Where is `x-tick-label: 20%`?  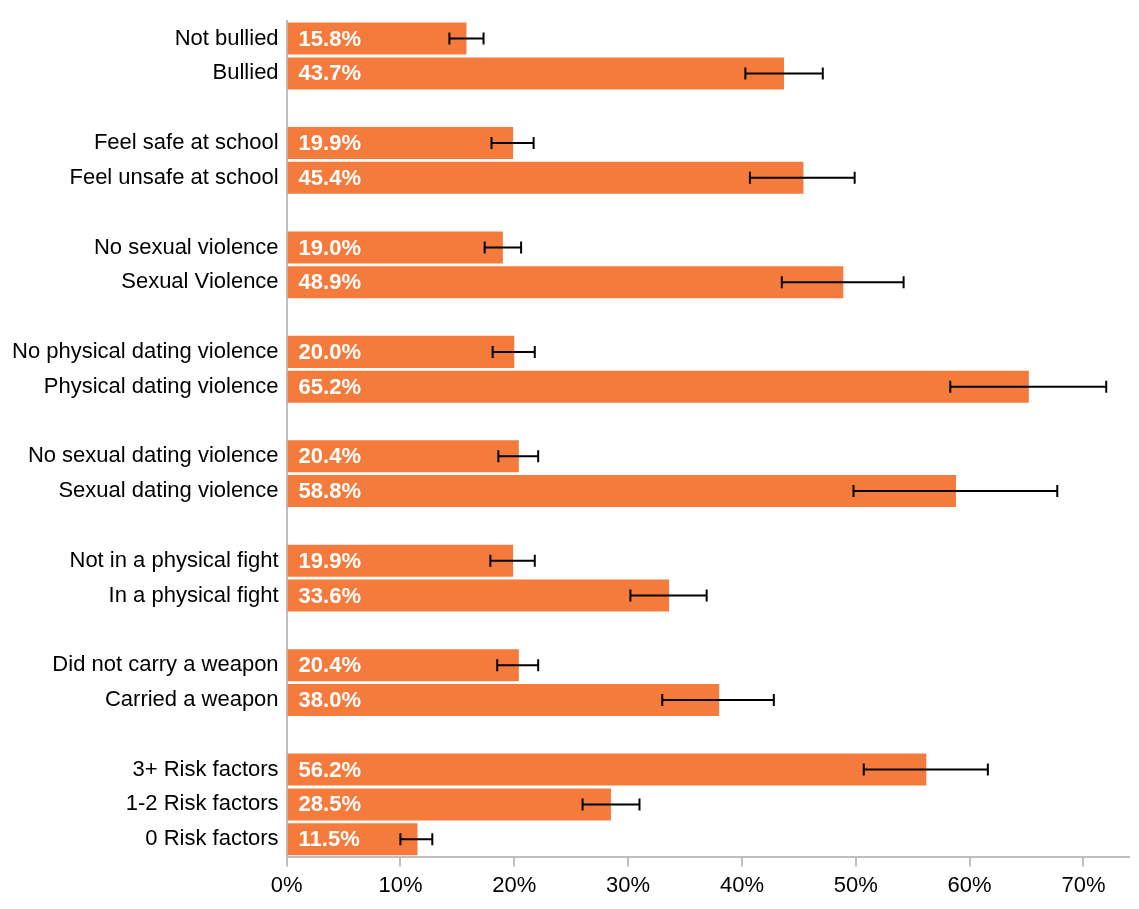
x-tick-label: 20% is located at coordinates (514, 884).